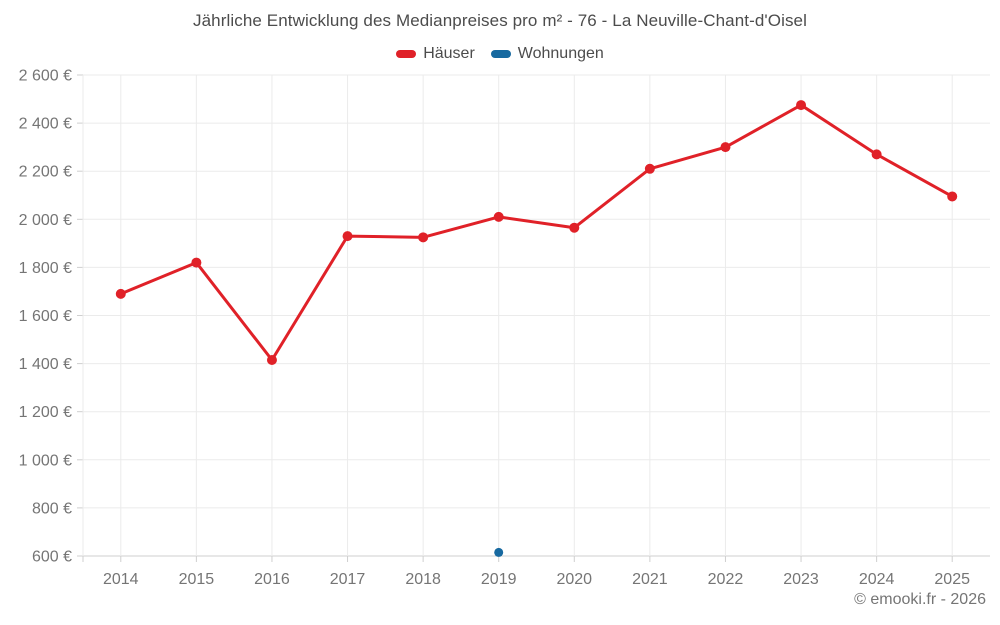  Describe the element at coordinates (952, 579) in the screenshot. I see `x-tick-label: 2025` at that location.